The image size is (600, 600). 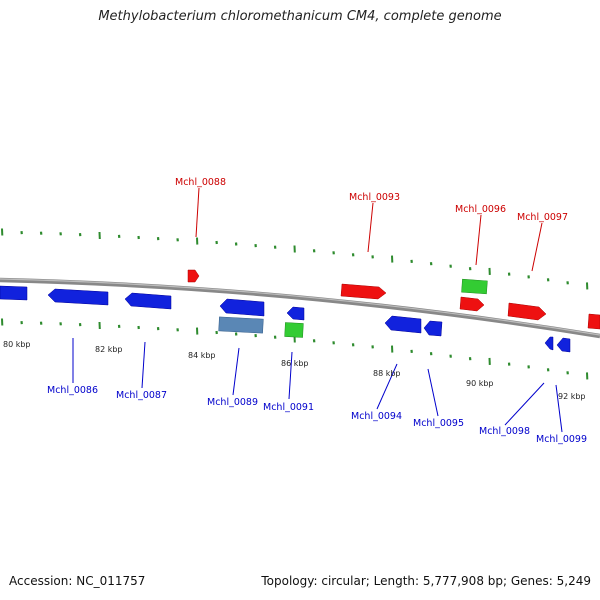 I want to click on gene-label-mchl-0087: Mchl_0087, so click(x=141, y=395).